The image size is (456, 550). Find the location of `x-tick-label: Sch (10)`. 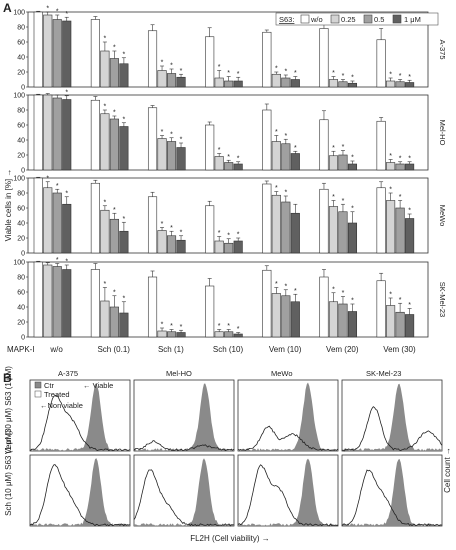

x-tick-label: Sch (10) is located at coordinates (228, 349).